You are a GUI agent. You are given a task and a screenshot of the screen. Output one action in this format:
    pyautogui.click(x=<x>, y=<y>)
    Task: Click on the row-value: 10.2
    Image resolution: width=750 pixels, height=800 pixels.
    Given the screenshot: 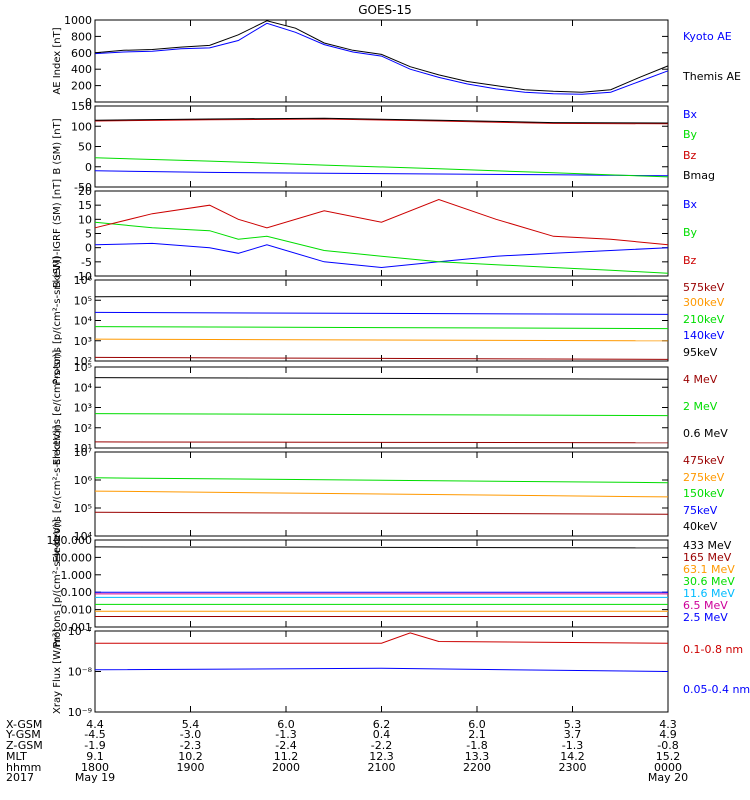 What is the action you would take?
    pyautogui.click(x=190, y=756)
    